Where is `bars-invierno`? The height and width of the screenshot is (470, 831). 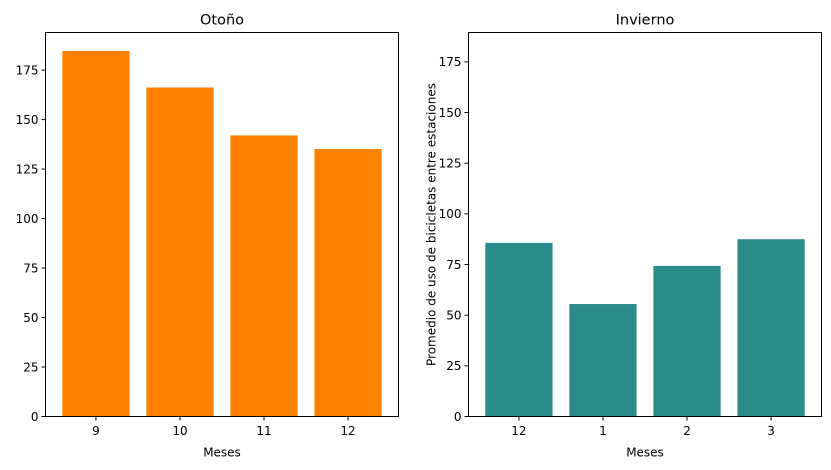
bars-invierno is located at coordinates (645, 328).